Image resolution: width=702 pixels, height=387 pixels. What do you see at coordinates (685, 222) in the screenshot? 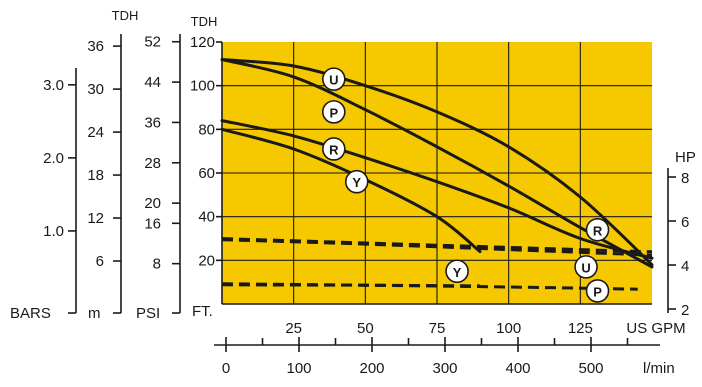
I see `hp-tick-label: 6` at bounding box center [685, 222].